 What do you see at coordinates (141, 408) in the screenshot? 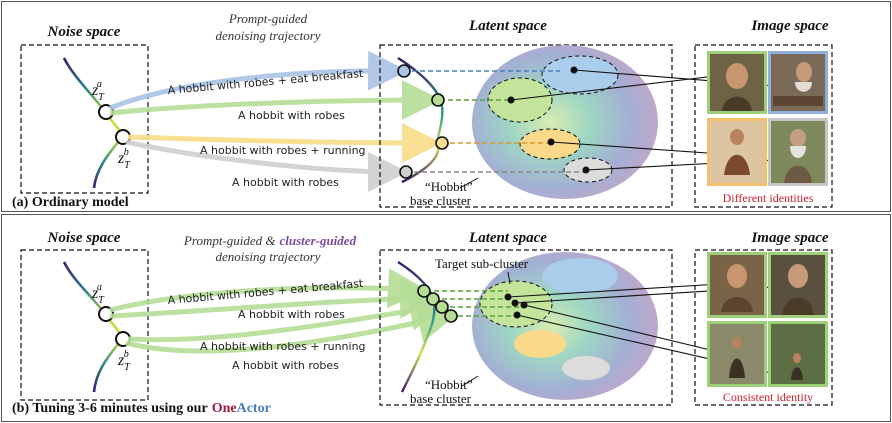
I see `panel-b-caption: (b) Tuning 3-6 minutes using our OneActor` at bounding box center [141, 408].